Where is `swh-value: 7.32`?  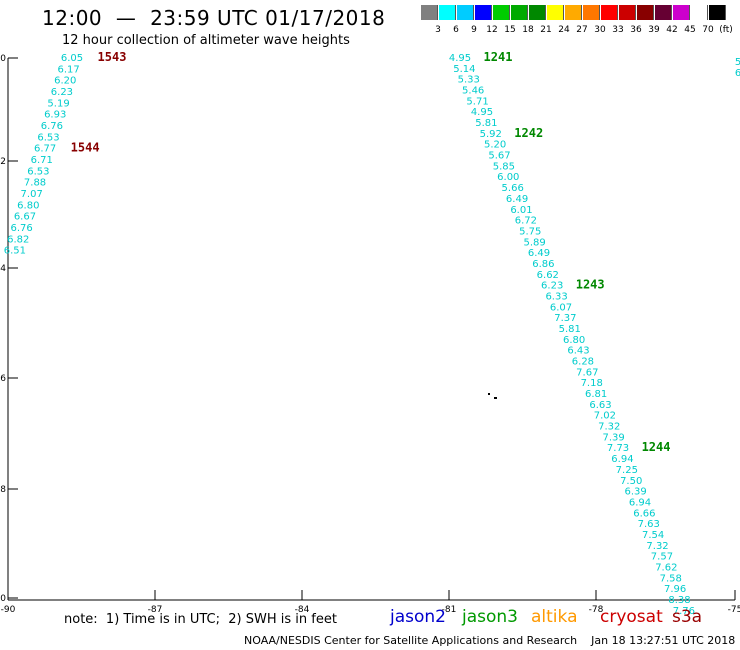 swh-value: 7.32 is located at coordinates (609, 427).